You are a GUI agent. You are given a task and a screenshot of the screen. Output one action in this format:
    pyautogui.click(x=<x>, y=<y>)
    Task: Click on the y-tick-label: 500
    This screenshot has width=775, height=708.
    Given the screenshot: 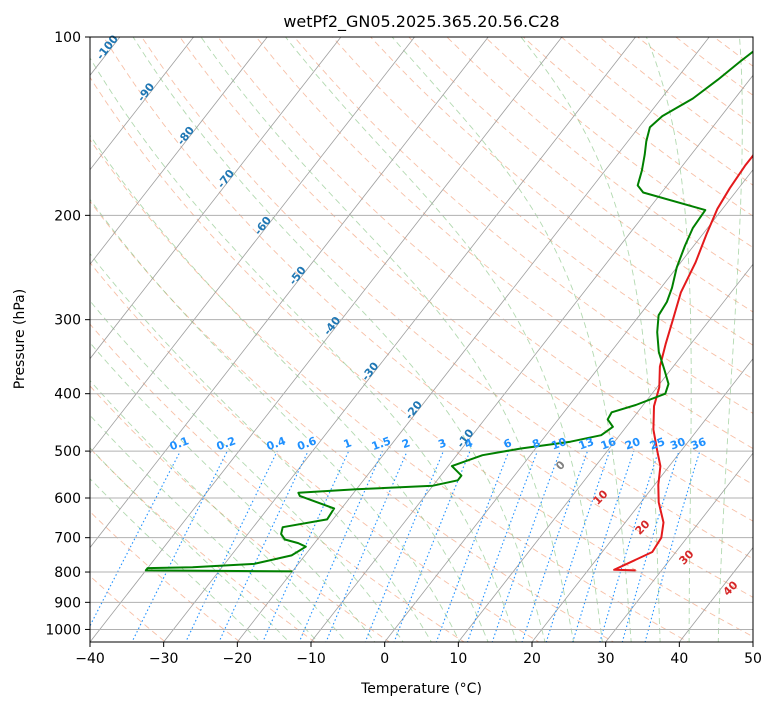 What is the action you would take?
    pyautogui.click(x=67, y=452)
    